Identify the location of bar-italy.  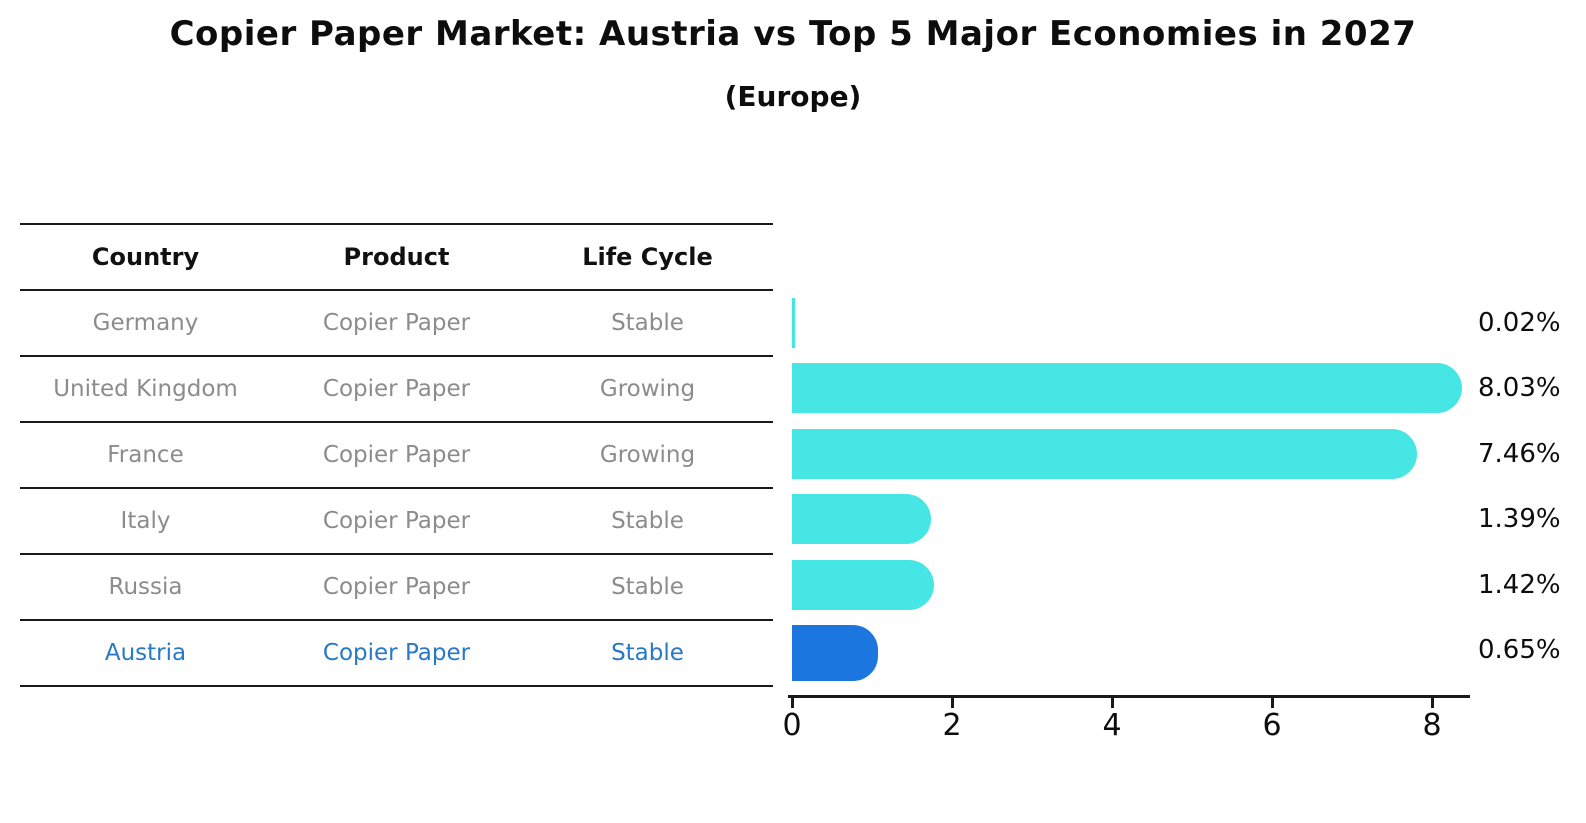
(862, 519).